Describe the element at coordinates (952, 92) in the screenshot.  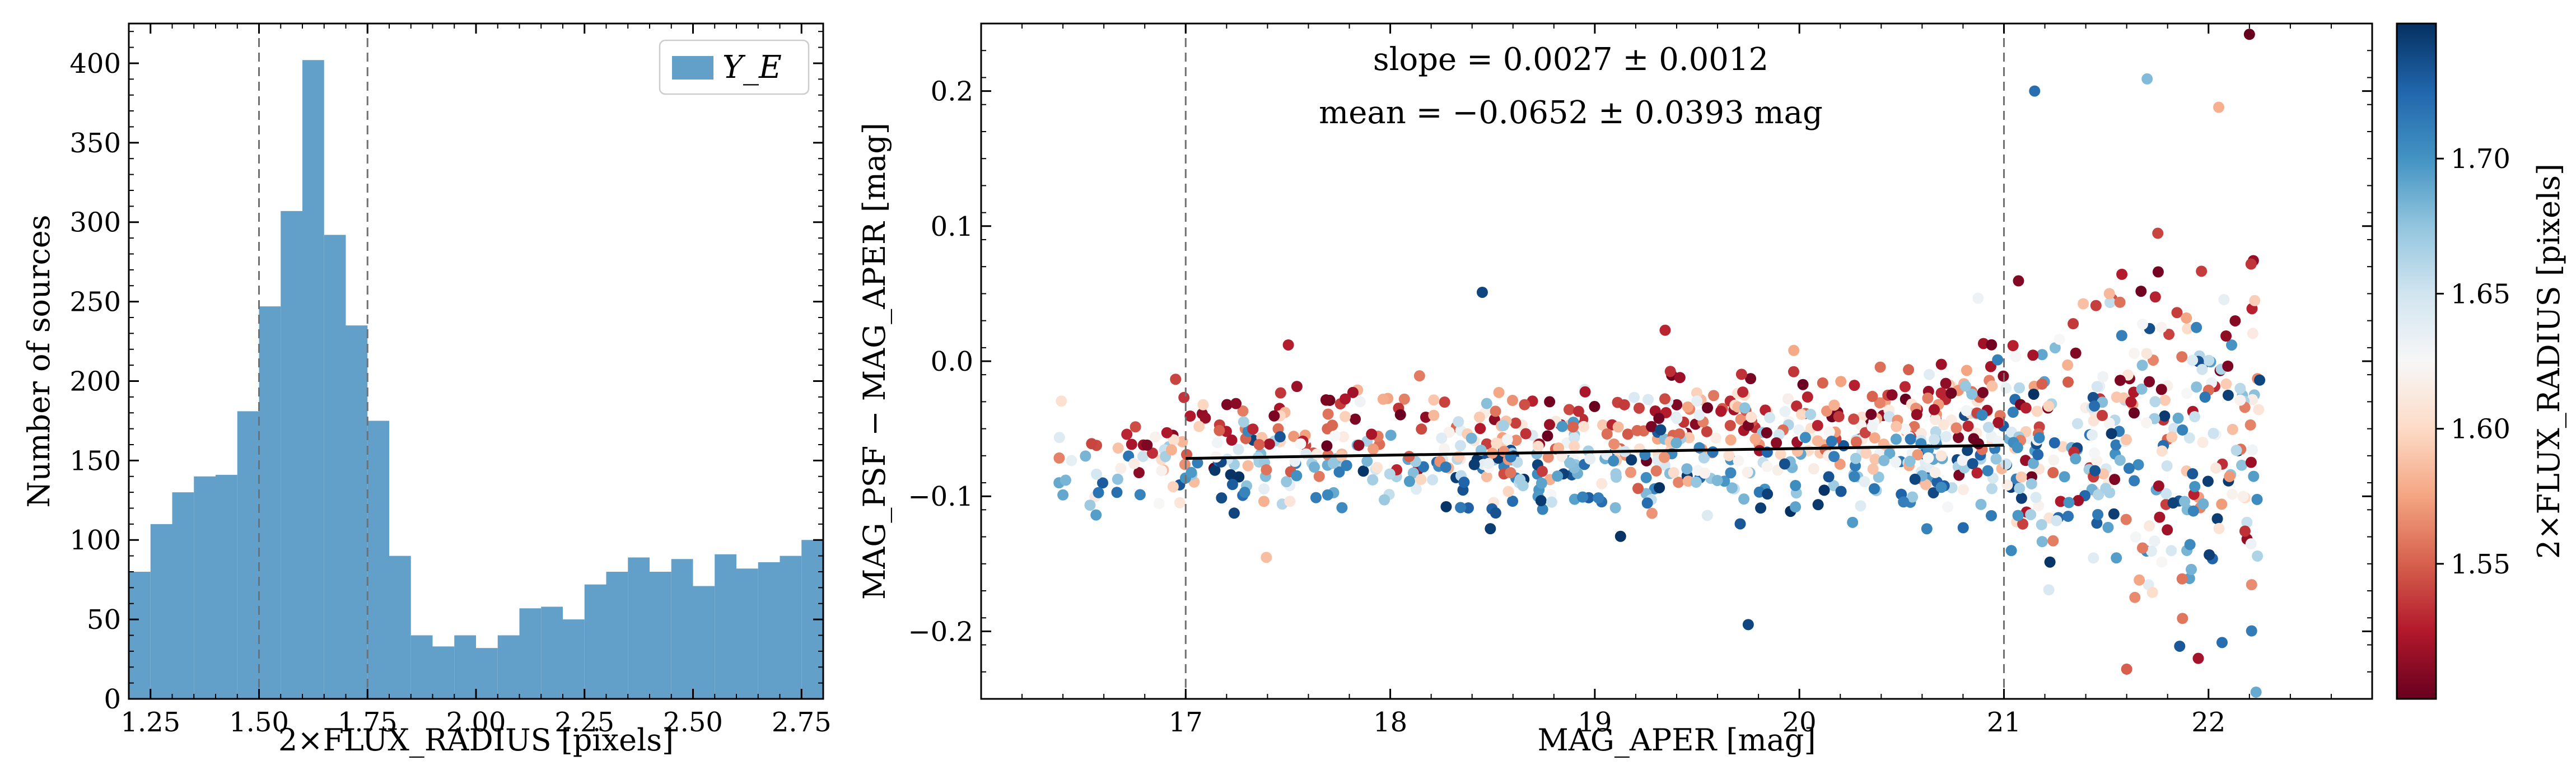
I see `y-tick-label: 0.2` at that location.